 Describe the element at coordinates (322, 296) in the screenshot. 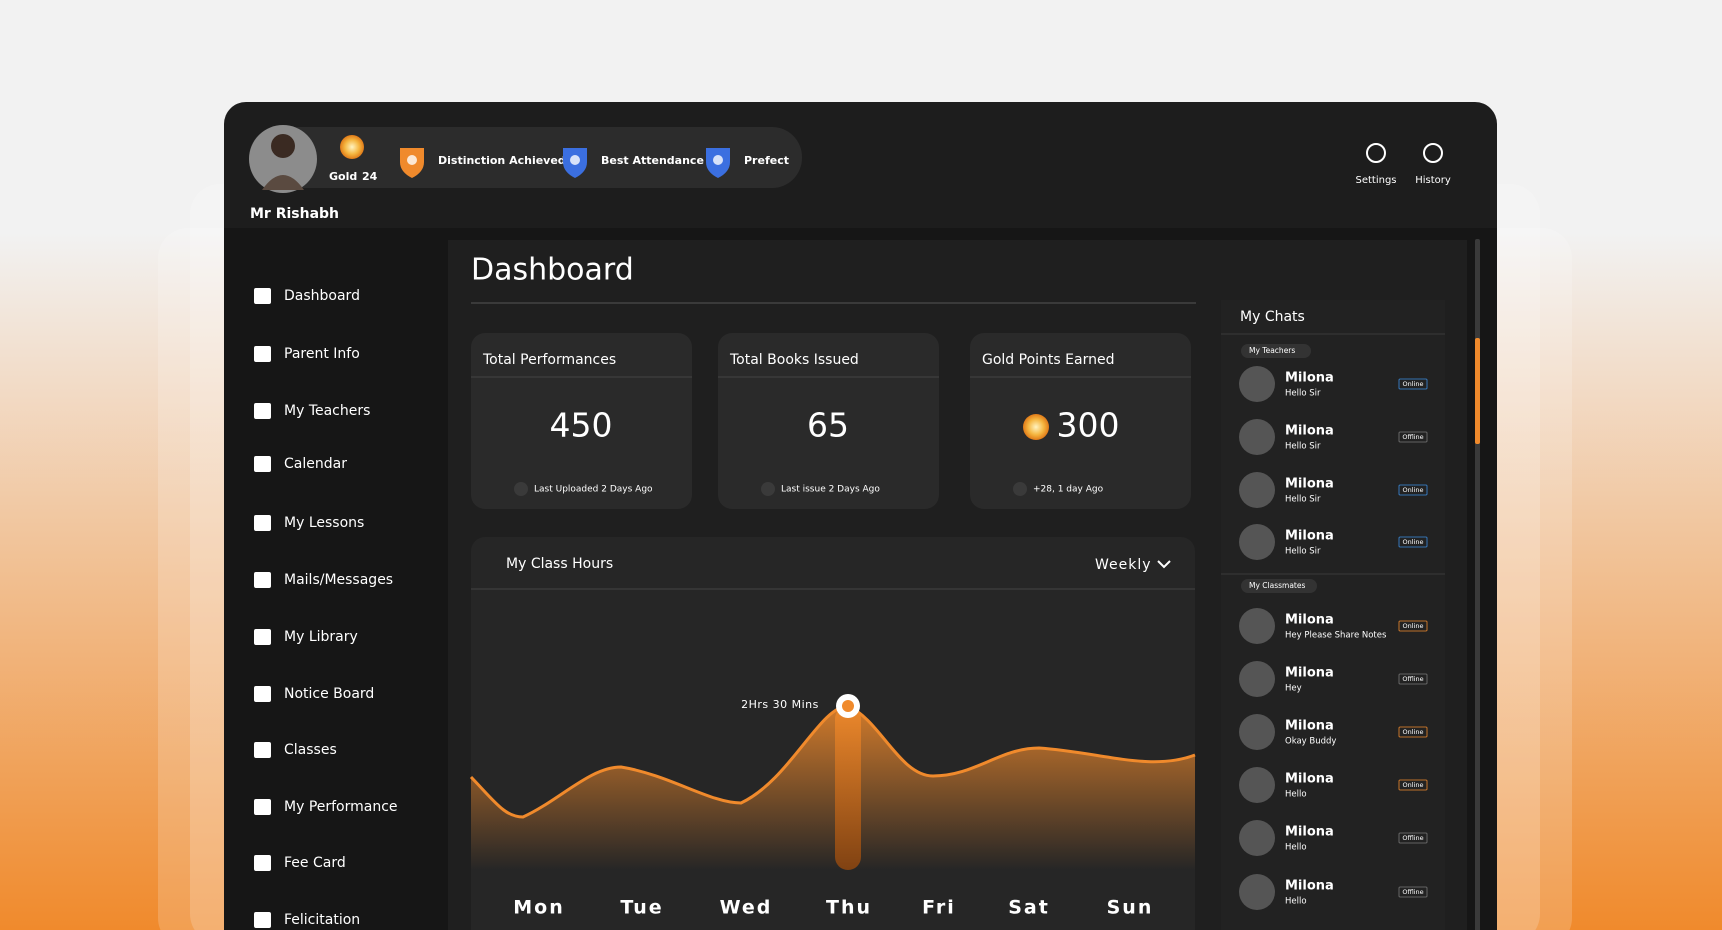

I see `nav-item: Dashboard` at that location.